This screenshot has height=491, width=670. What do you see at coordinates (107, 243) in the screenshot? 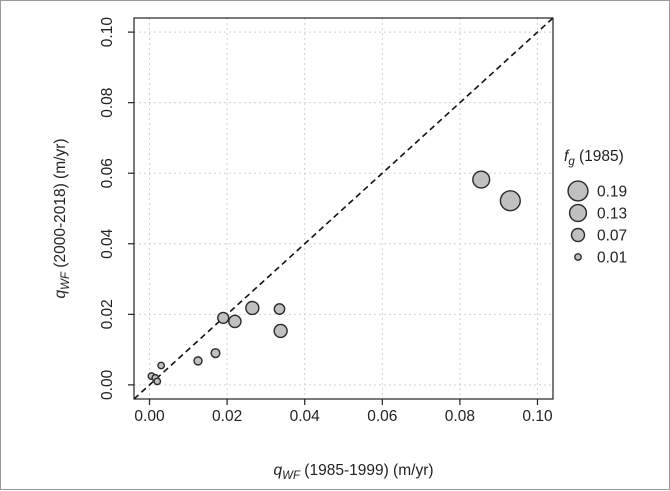
I see `y-tick-label: 0.04` at bounding box center [107, 243].